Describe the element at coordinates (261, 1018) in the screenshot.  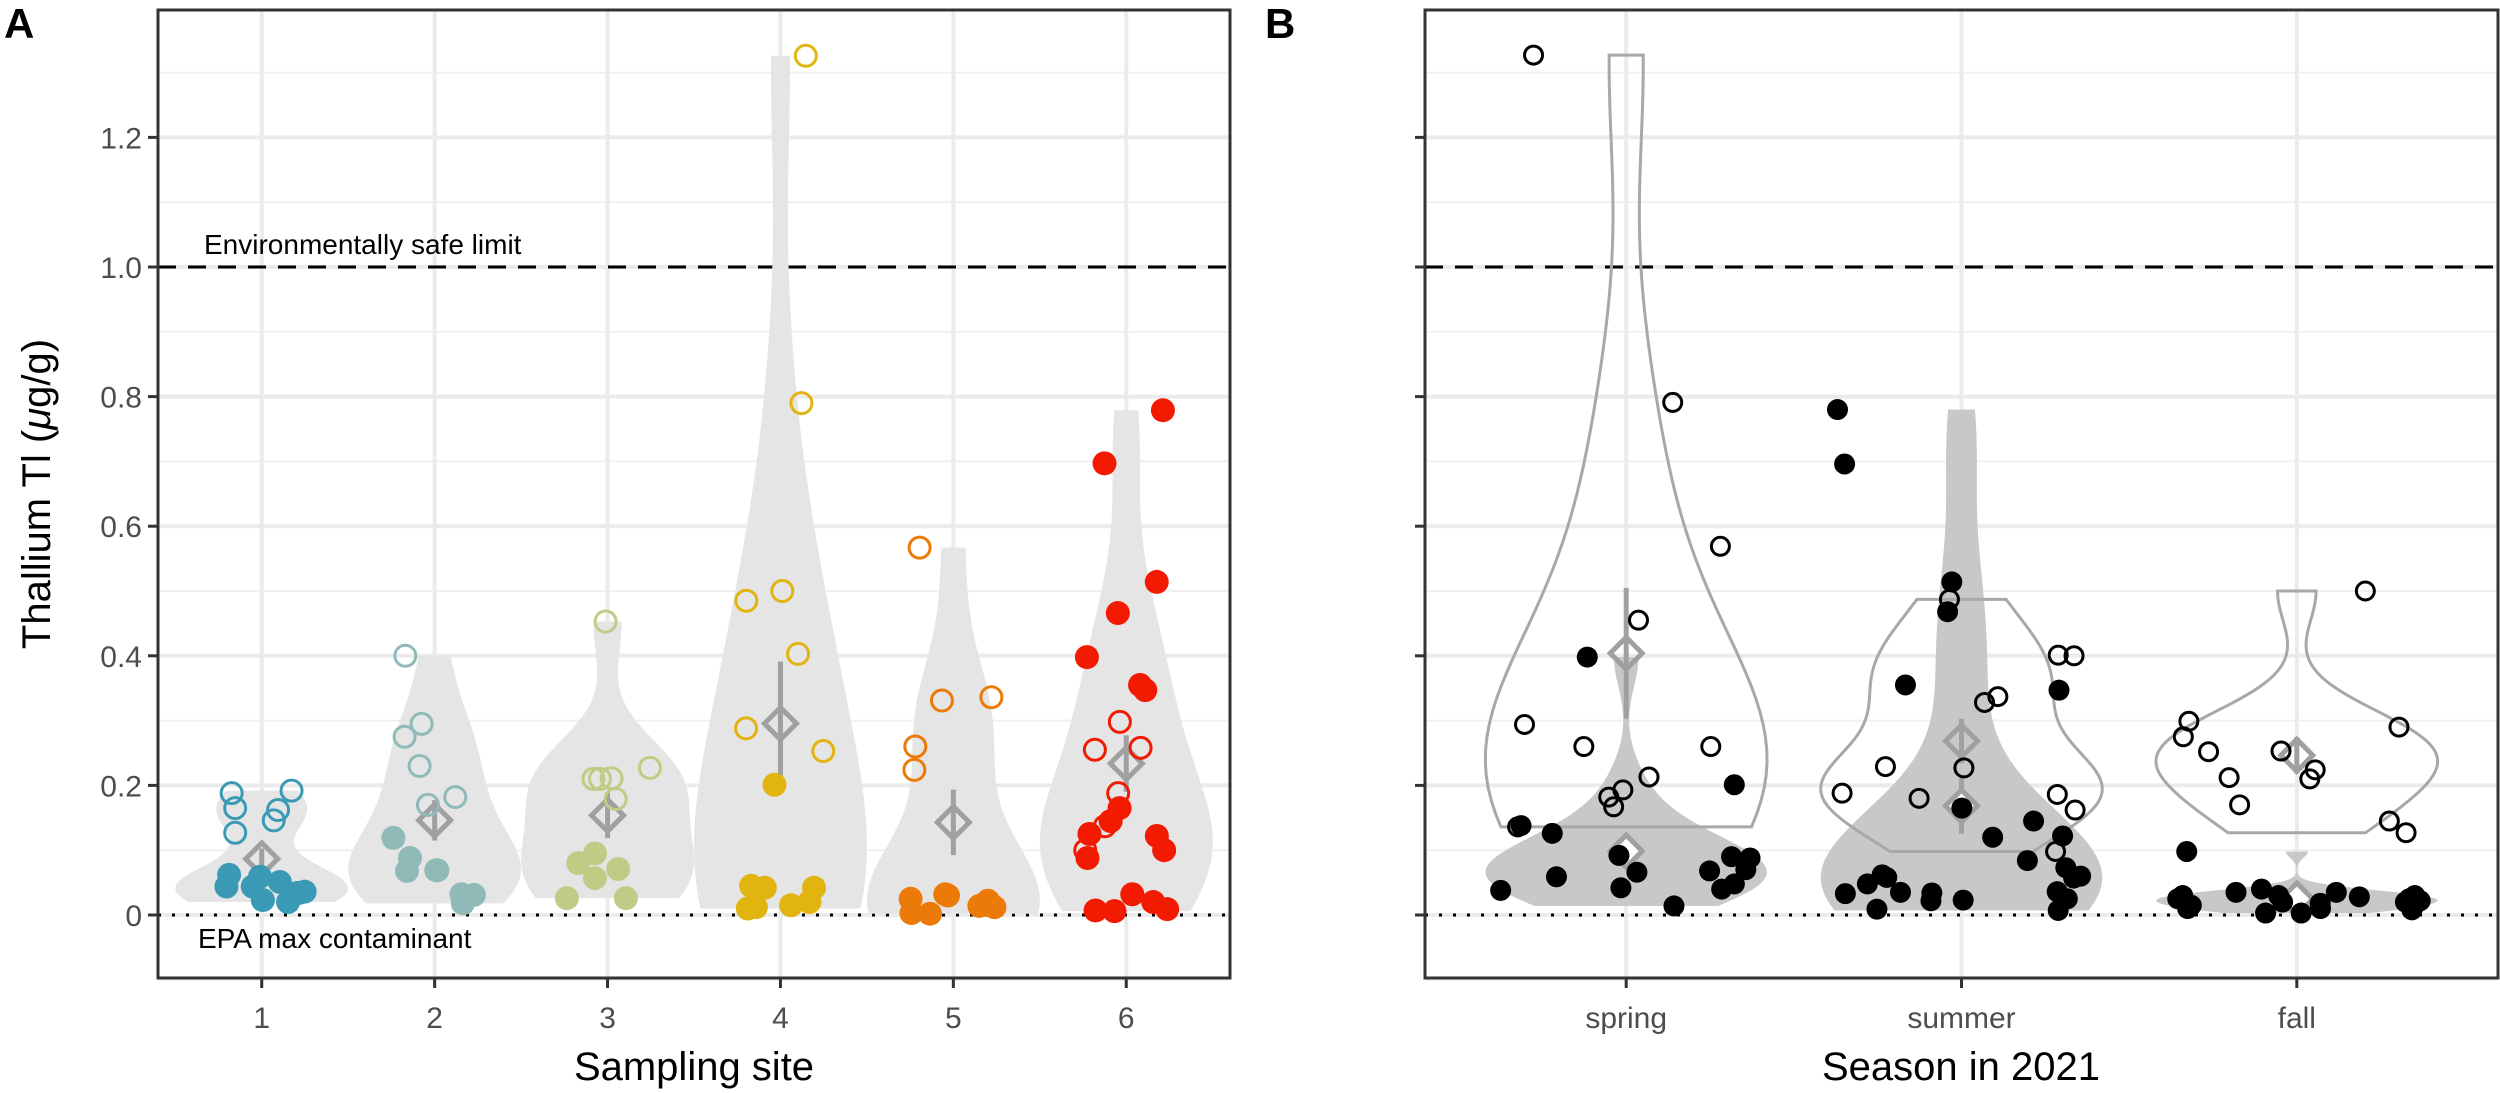
I see `x-tick-label: 1` at that location.